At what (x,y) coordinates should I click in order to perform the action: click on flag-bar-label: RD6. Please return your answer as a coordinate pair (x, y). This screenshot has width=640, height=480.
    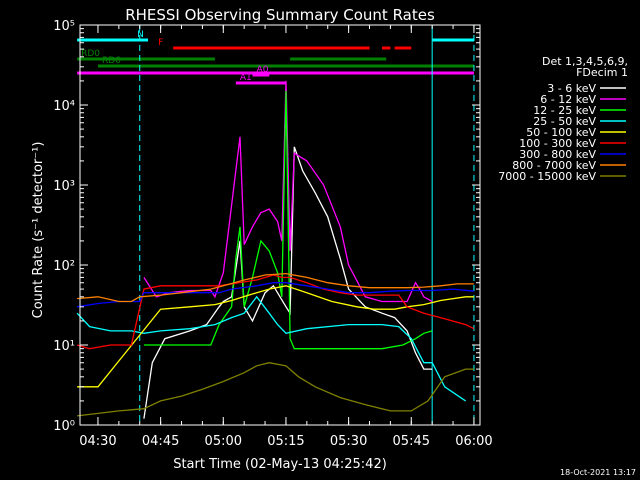
    Looking at the image, I should click on (111, 61).